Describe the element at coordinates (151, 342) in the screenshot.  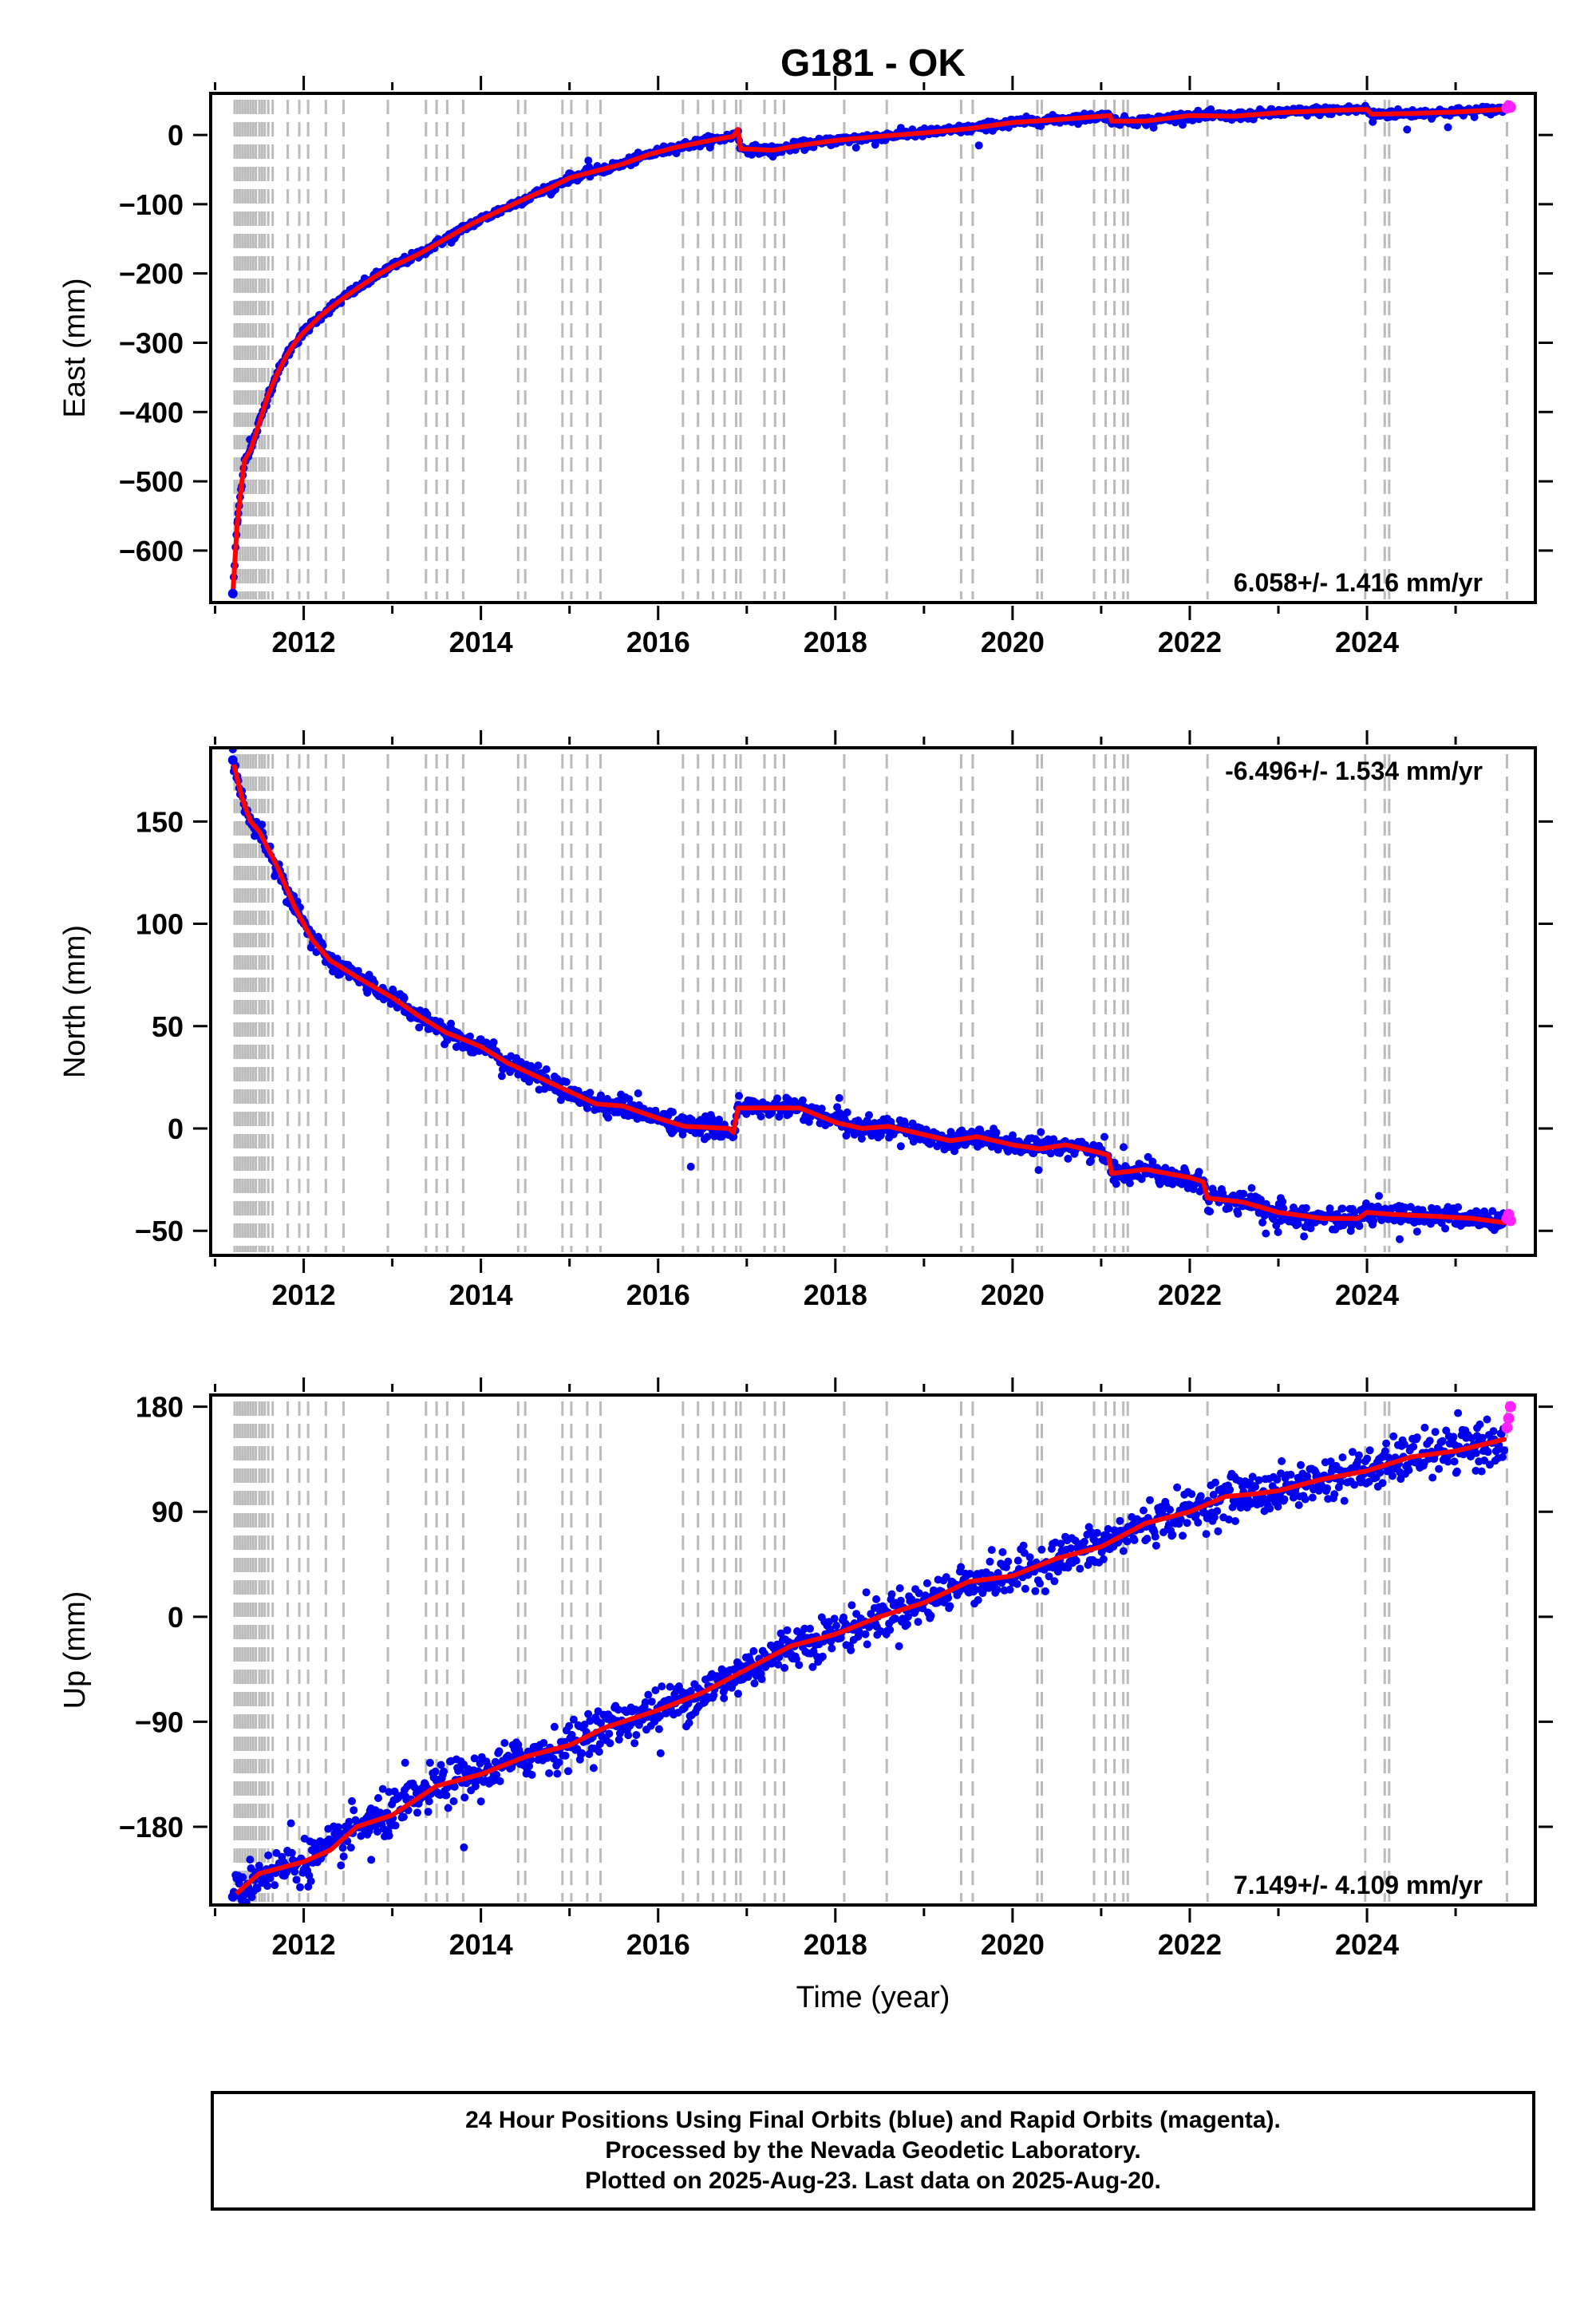
I see `y-tick-label: −300` at that location.